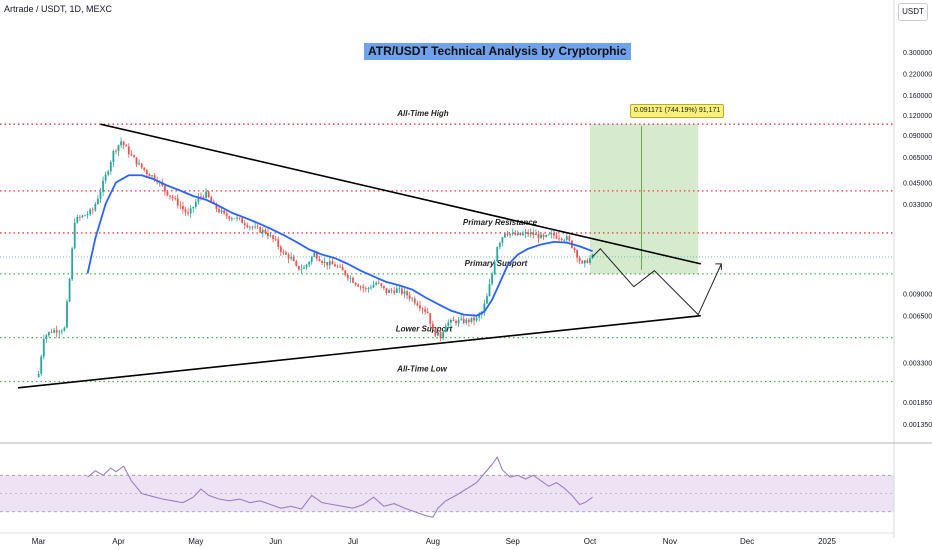 The image size is (932, 550). Describe the element at coordinates (917, 136) in the screenshot. I see `price-tick-label: 0.090000` at that location.